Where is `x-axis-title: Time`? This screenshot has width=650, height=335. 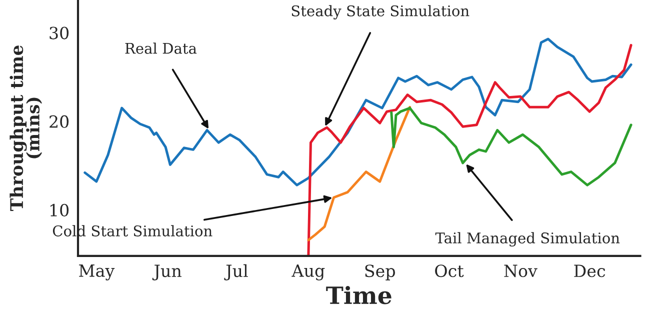
x-axis-title: Time is located at coordinates (359, 295).